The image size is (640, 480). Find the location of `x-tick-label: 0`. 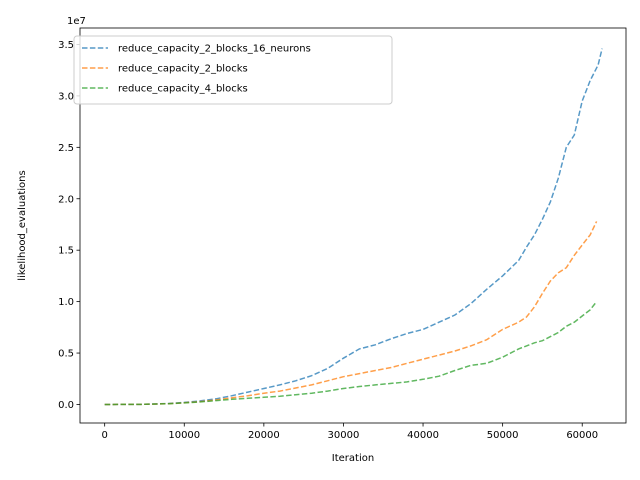

x-tick-label: 0 is located at coordinates (104, 435).